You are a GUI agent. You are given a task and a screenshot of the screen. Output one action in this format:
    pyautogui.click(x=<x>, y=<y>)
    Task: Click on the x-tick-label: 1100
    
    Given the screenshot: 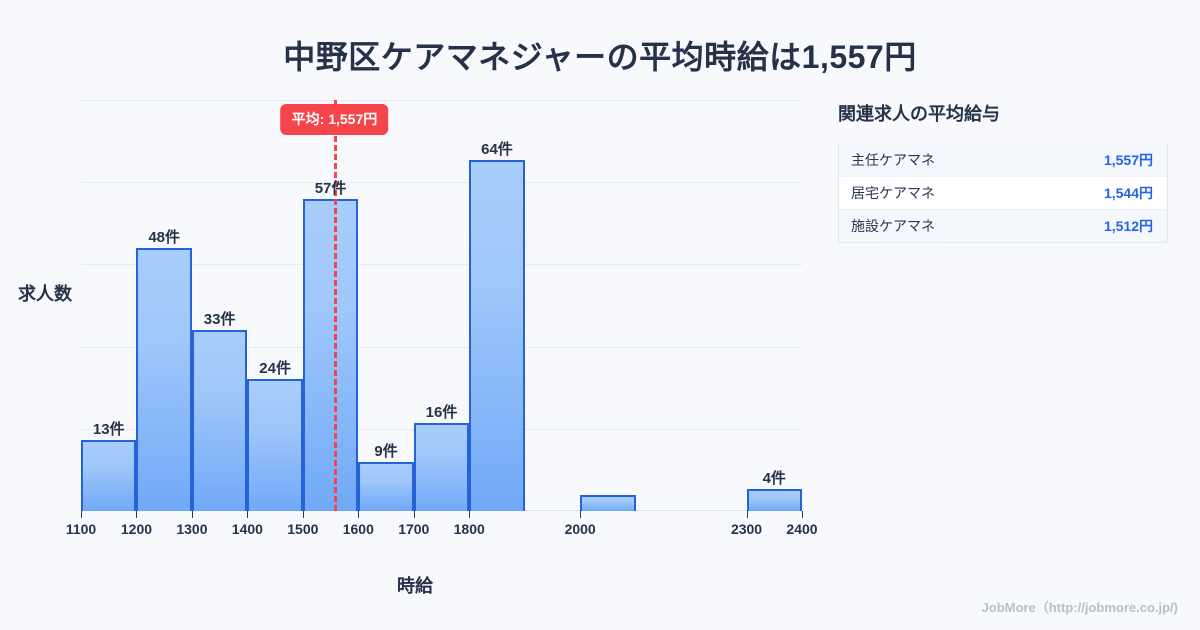 What is the action you would take?
    pyautogui.click(x=81, y=529)
    